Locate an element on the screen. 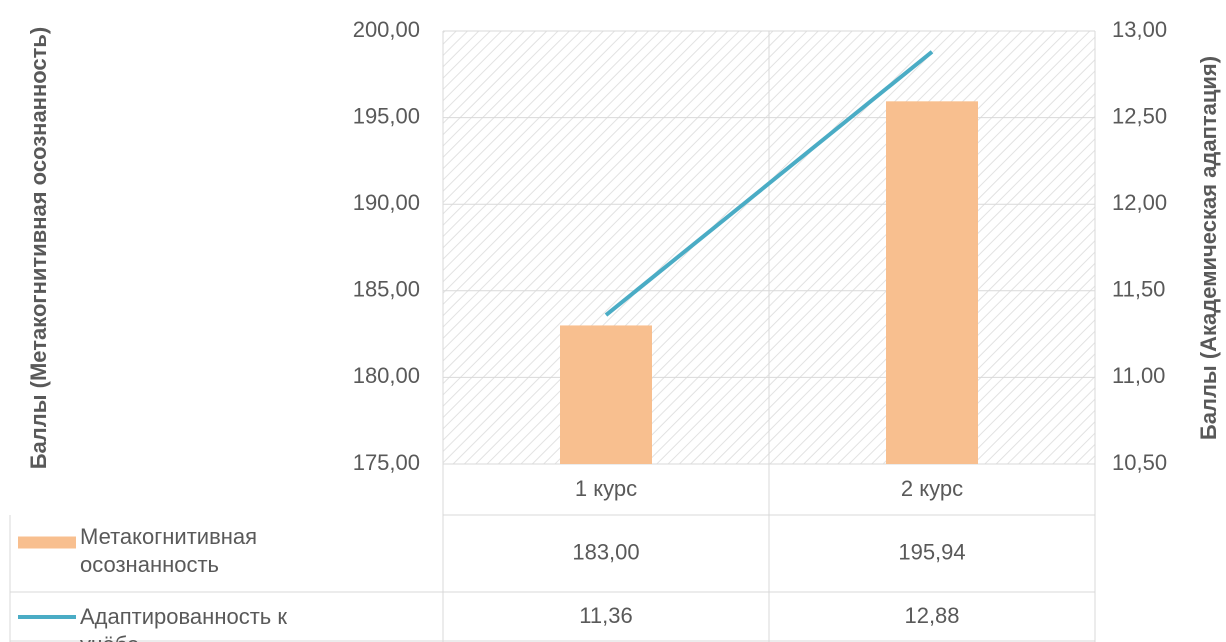  y2-tick-label: 12,00 is located at coordinates (1139, 202).